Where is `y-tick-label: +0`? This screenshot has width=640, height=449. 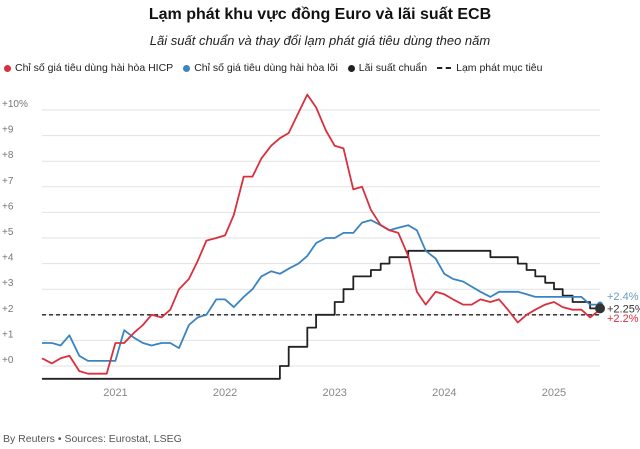 y-tick-label: +0 is located at coordinates (8, 360).